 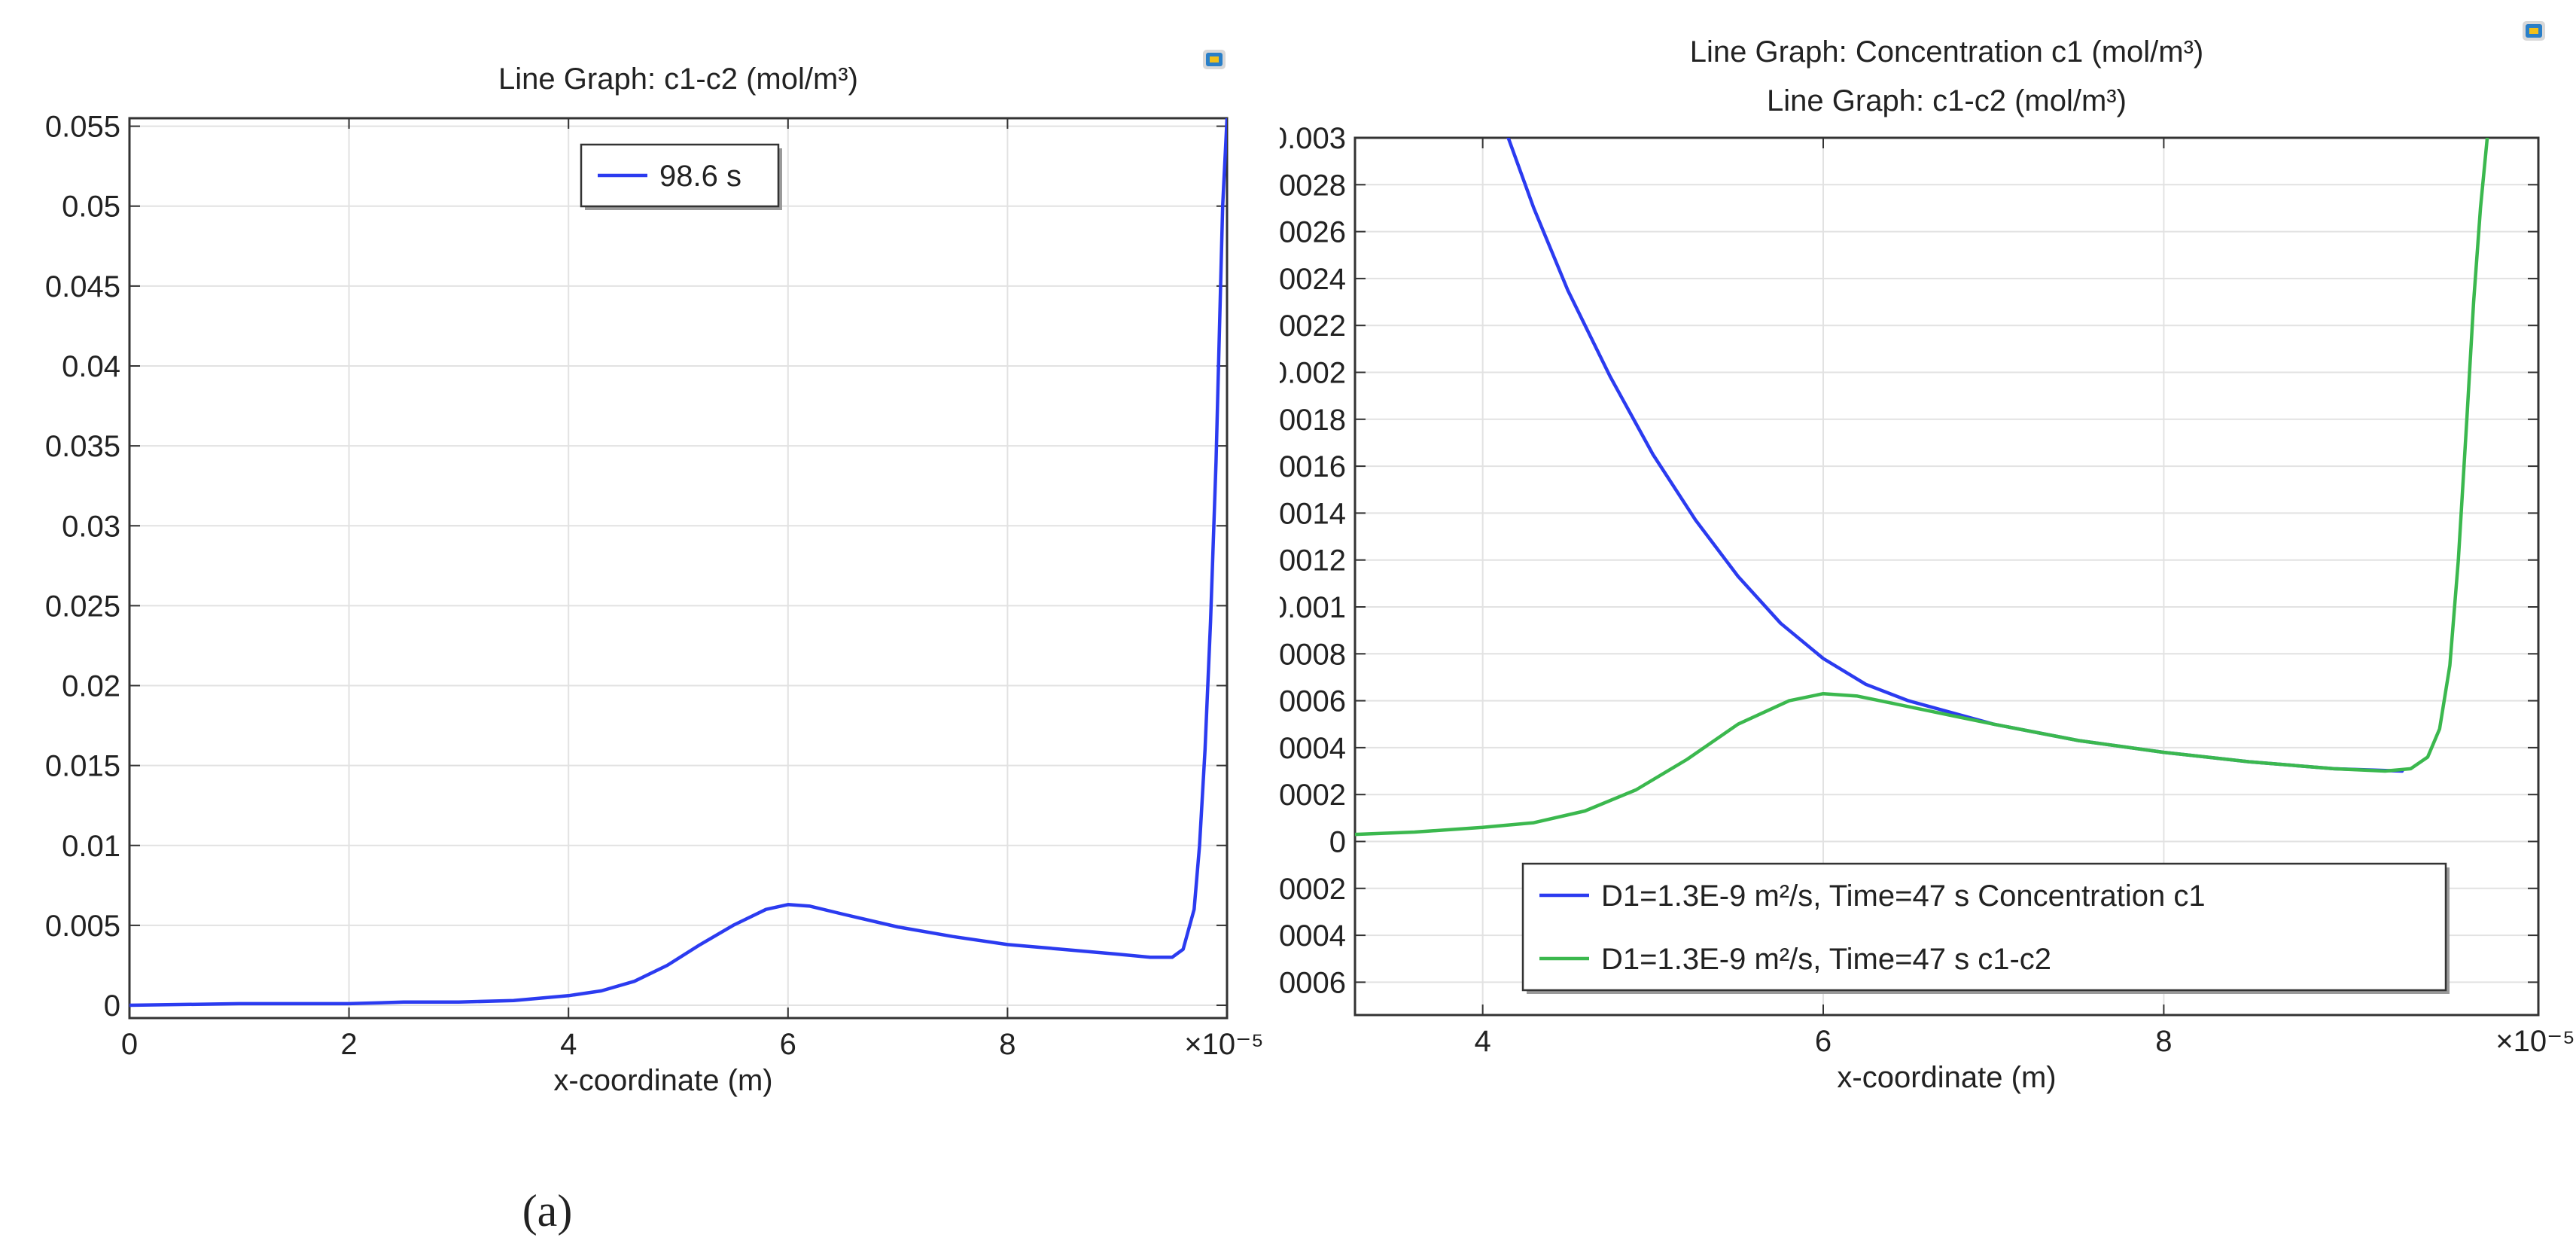 What do you see at coordinates (1313, 889) in the screenshot?
I see `y-tick-label-b-2: -0.0002` at bounding box center [1313, 889].